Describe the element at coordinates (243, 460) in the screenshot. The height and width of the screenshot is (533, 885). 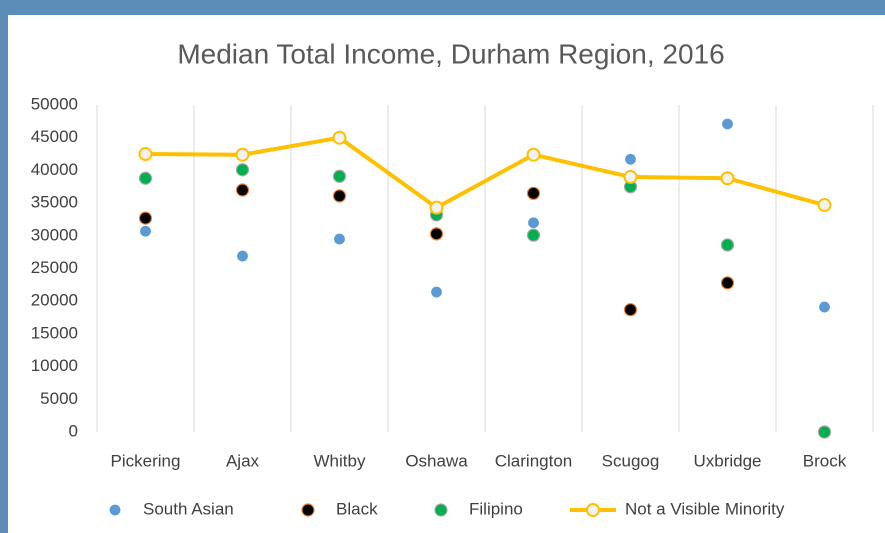
I see `x-tick-label: Ajax` at that location.